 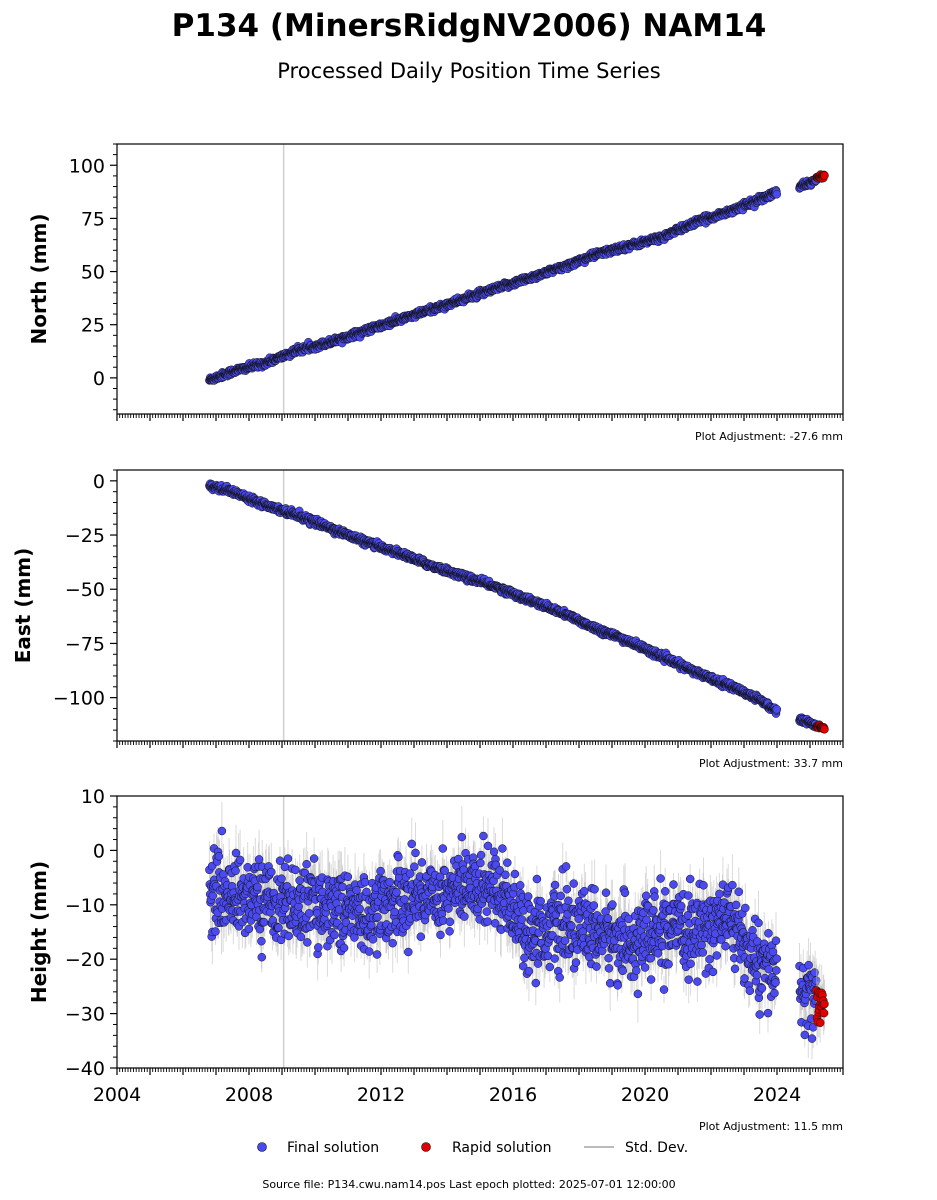 I want to click on north-plot-area, so click(x=517, y=279).